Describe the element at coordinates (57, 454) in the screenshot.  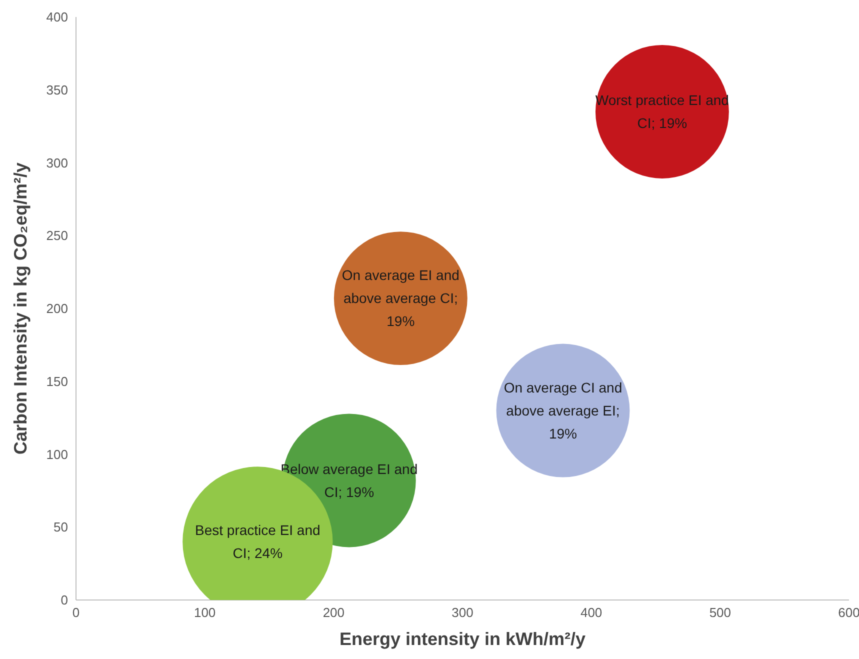
I see `y-tick-label: 100` at that location.